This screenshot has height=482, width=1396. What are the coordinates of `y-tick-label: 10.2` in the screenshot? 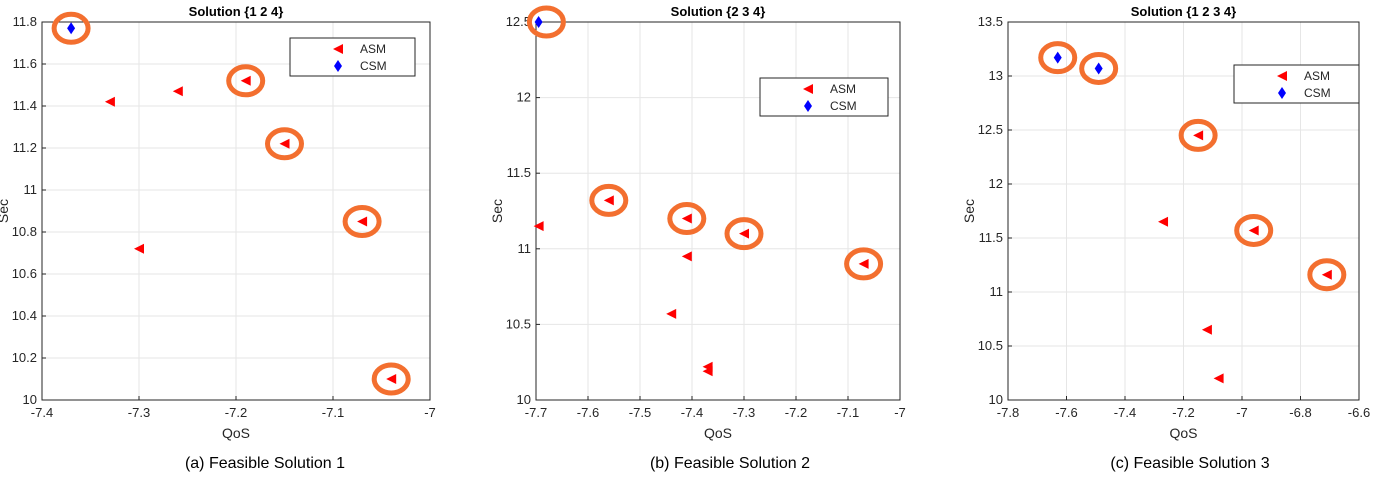 It's located at (24, 357).